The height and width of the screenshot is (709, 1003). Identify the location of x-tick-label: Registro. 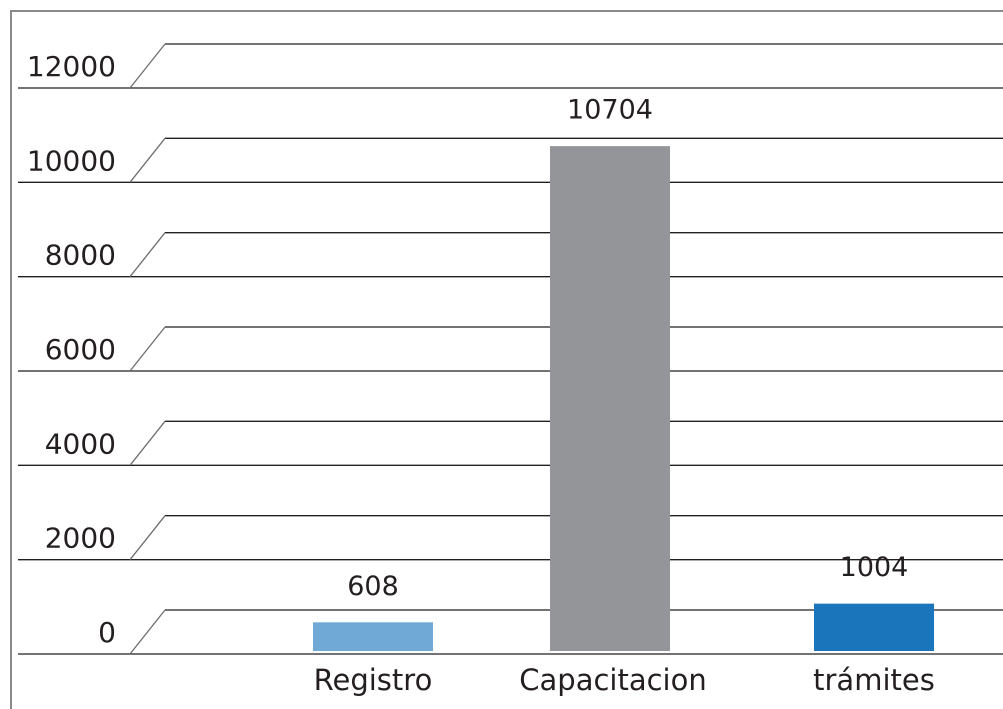
(373, 680).